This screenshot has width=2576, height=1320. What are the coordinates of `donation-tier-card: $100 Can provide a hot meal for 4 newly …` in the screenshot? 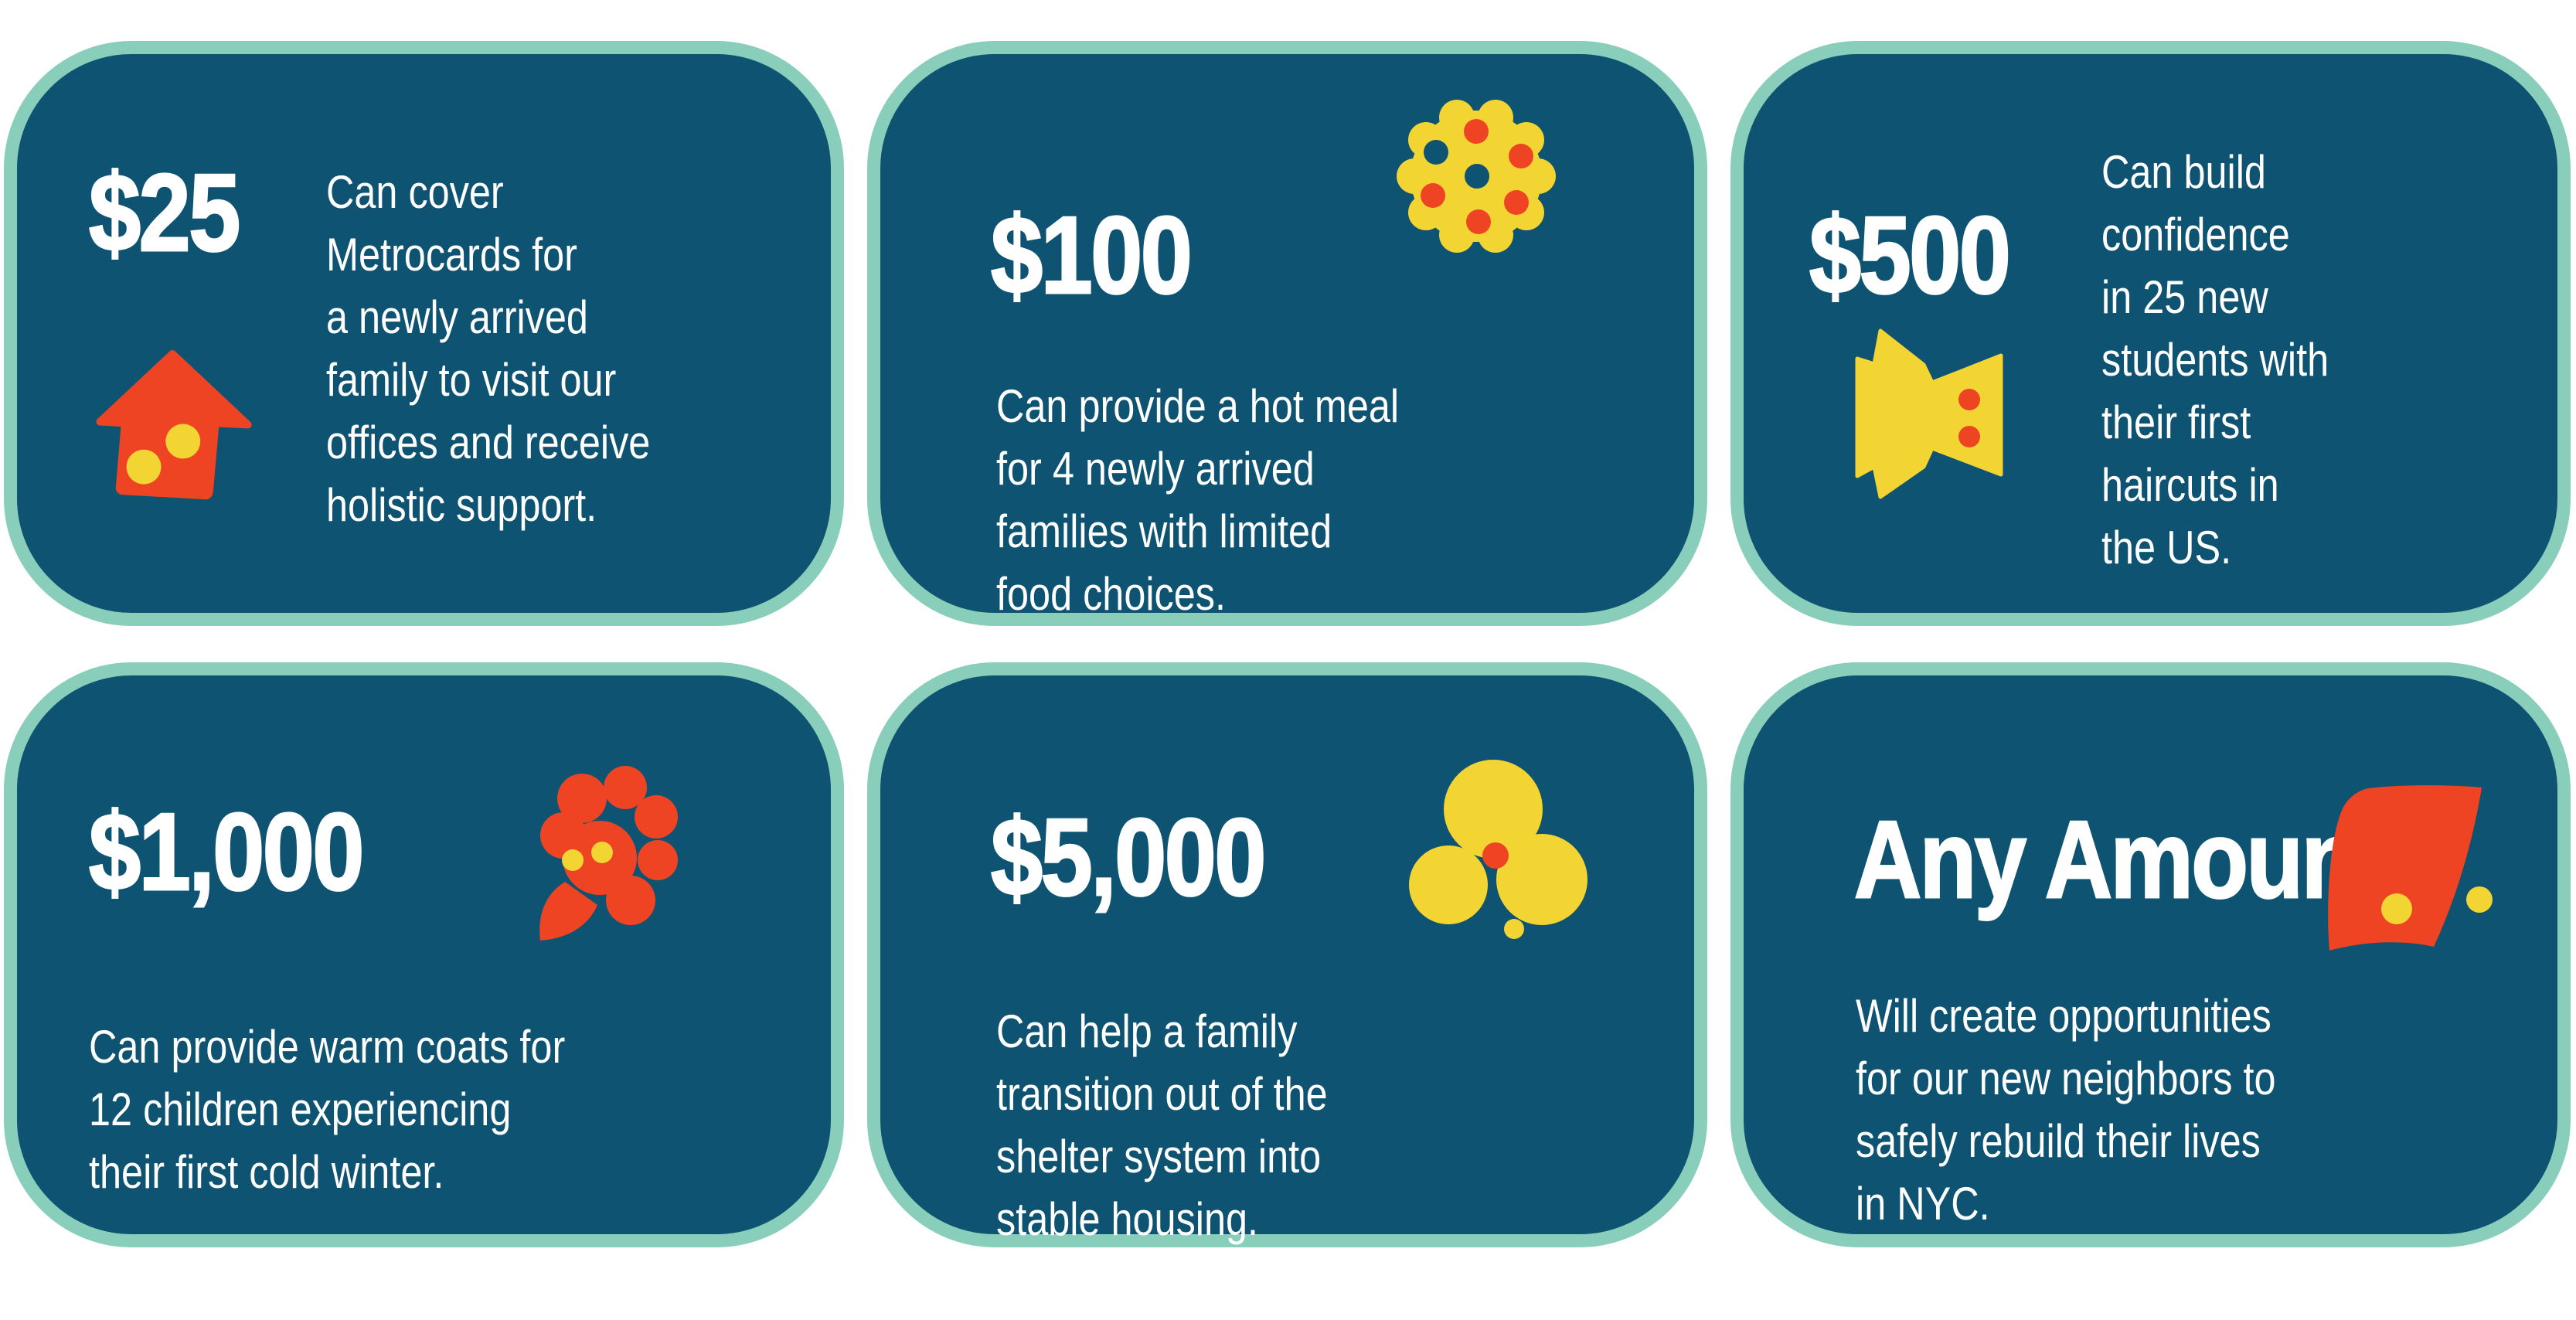 It's located at (1287, 333).